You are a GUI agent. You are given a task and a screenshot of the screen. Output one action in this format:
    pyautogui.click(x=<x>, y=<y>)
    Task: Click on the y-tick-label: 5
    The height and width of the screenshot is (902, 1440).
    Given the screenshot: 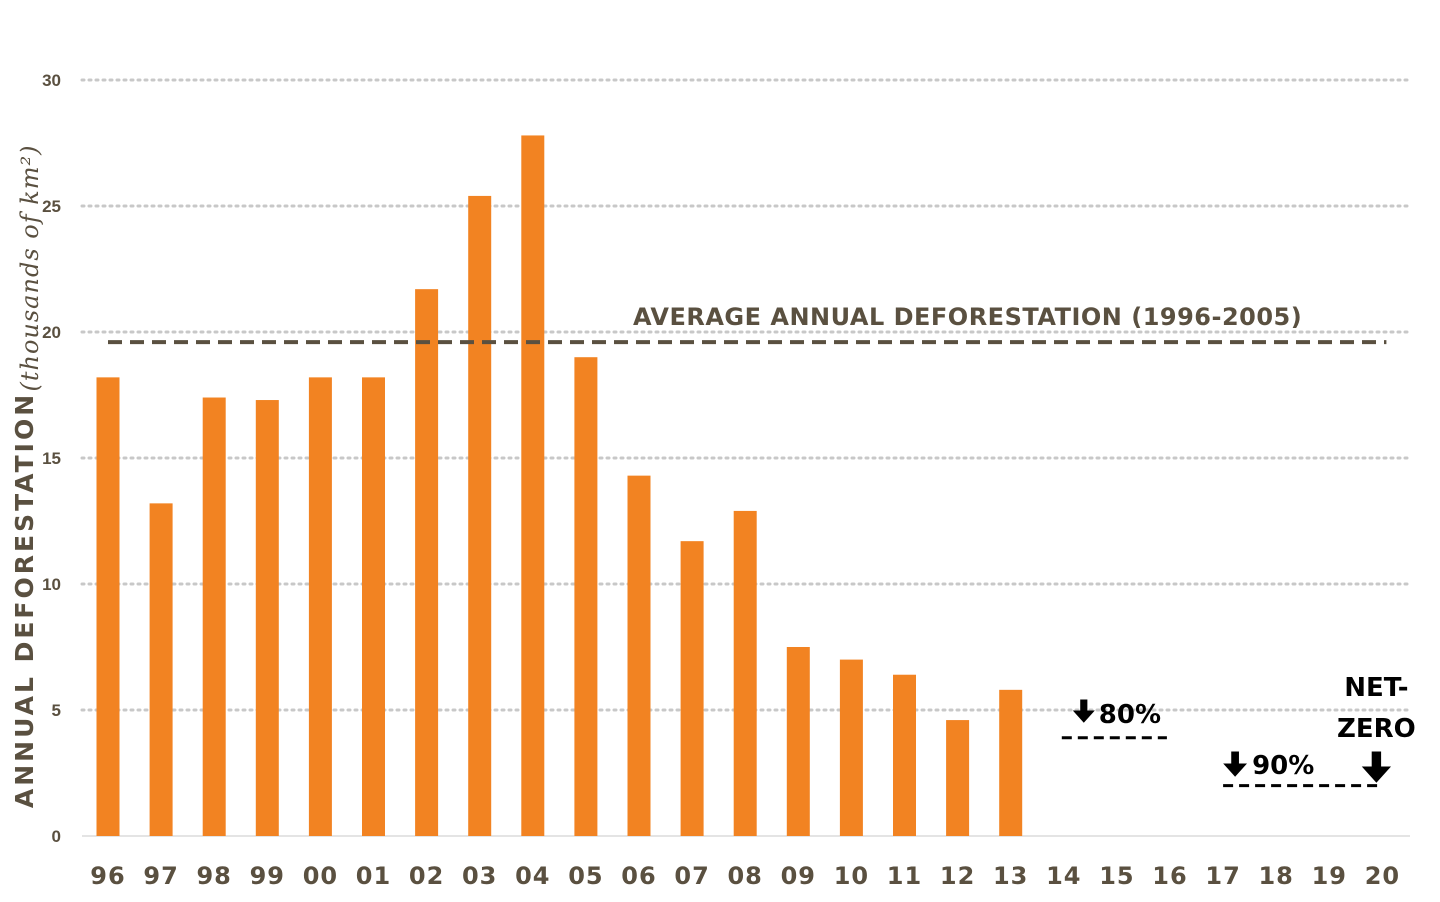 What is the action you would take?
    pyautogui.click(x=56, y=710)
    